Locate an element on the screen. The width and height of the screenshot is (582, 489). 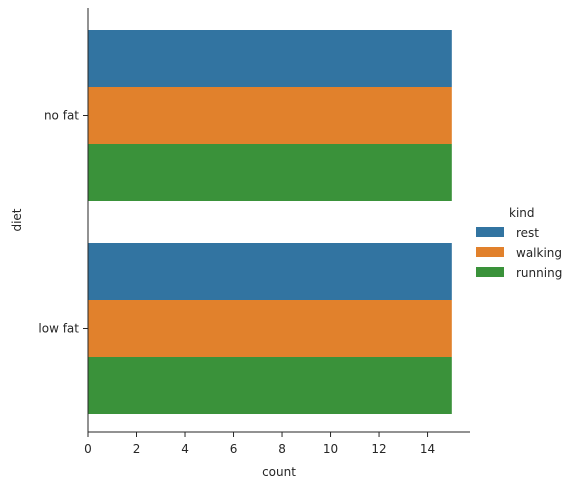
y-axis-label: diet is located at coordinates (17, 219).